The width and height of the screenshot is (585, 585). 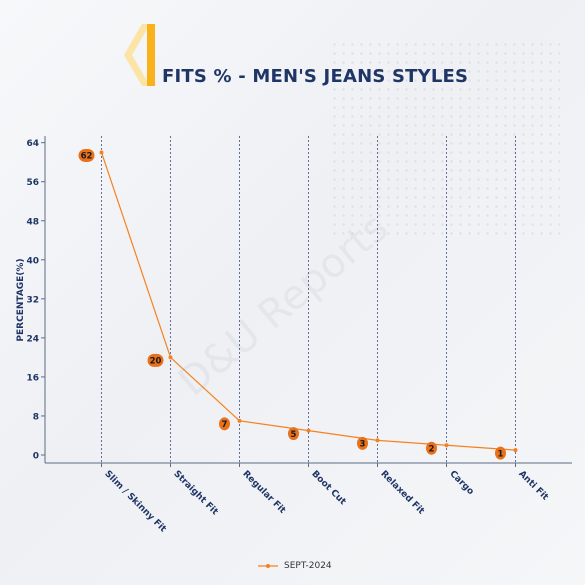 What do you see at coordinates (135, 502) in the screenshot?
I see `x-tick-label: Slim / Skinny Fit` at bounding box center [135, 502].